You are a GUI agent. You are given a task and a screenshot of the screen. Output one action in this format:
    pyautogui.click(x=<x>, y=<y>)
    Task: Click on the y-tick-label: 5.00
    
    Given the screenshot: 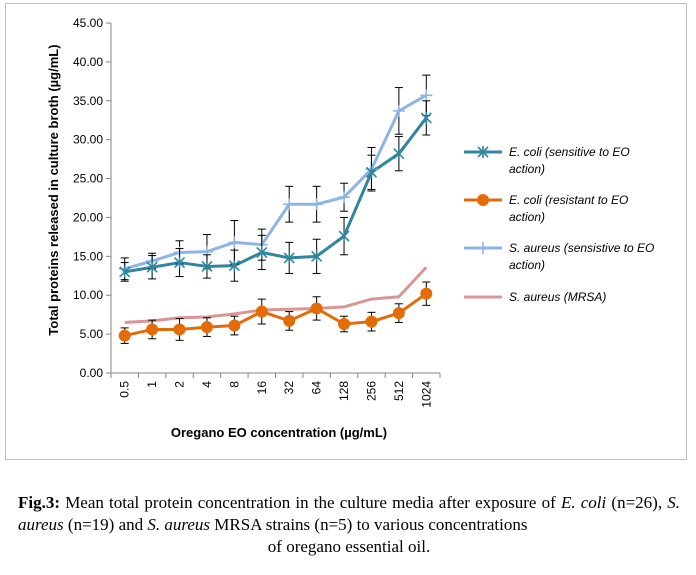 What is the action you would take?
    pyautogui.click(x=92, y=334)
    